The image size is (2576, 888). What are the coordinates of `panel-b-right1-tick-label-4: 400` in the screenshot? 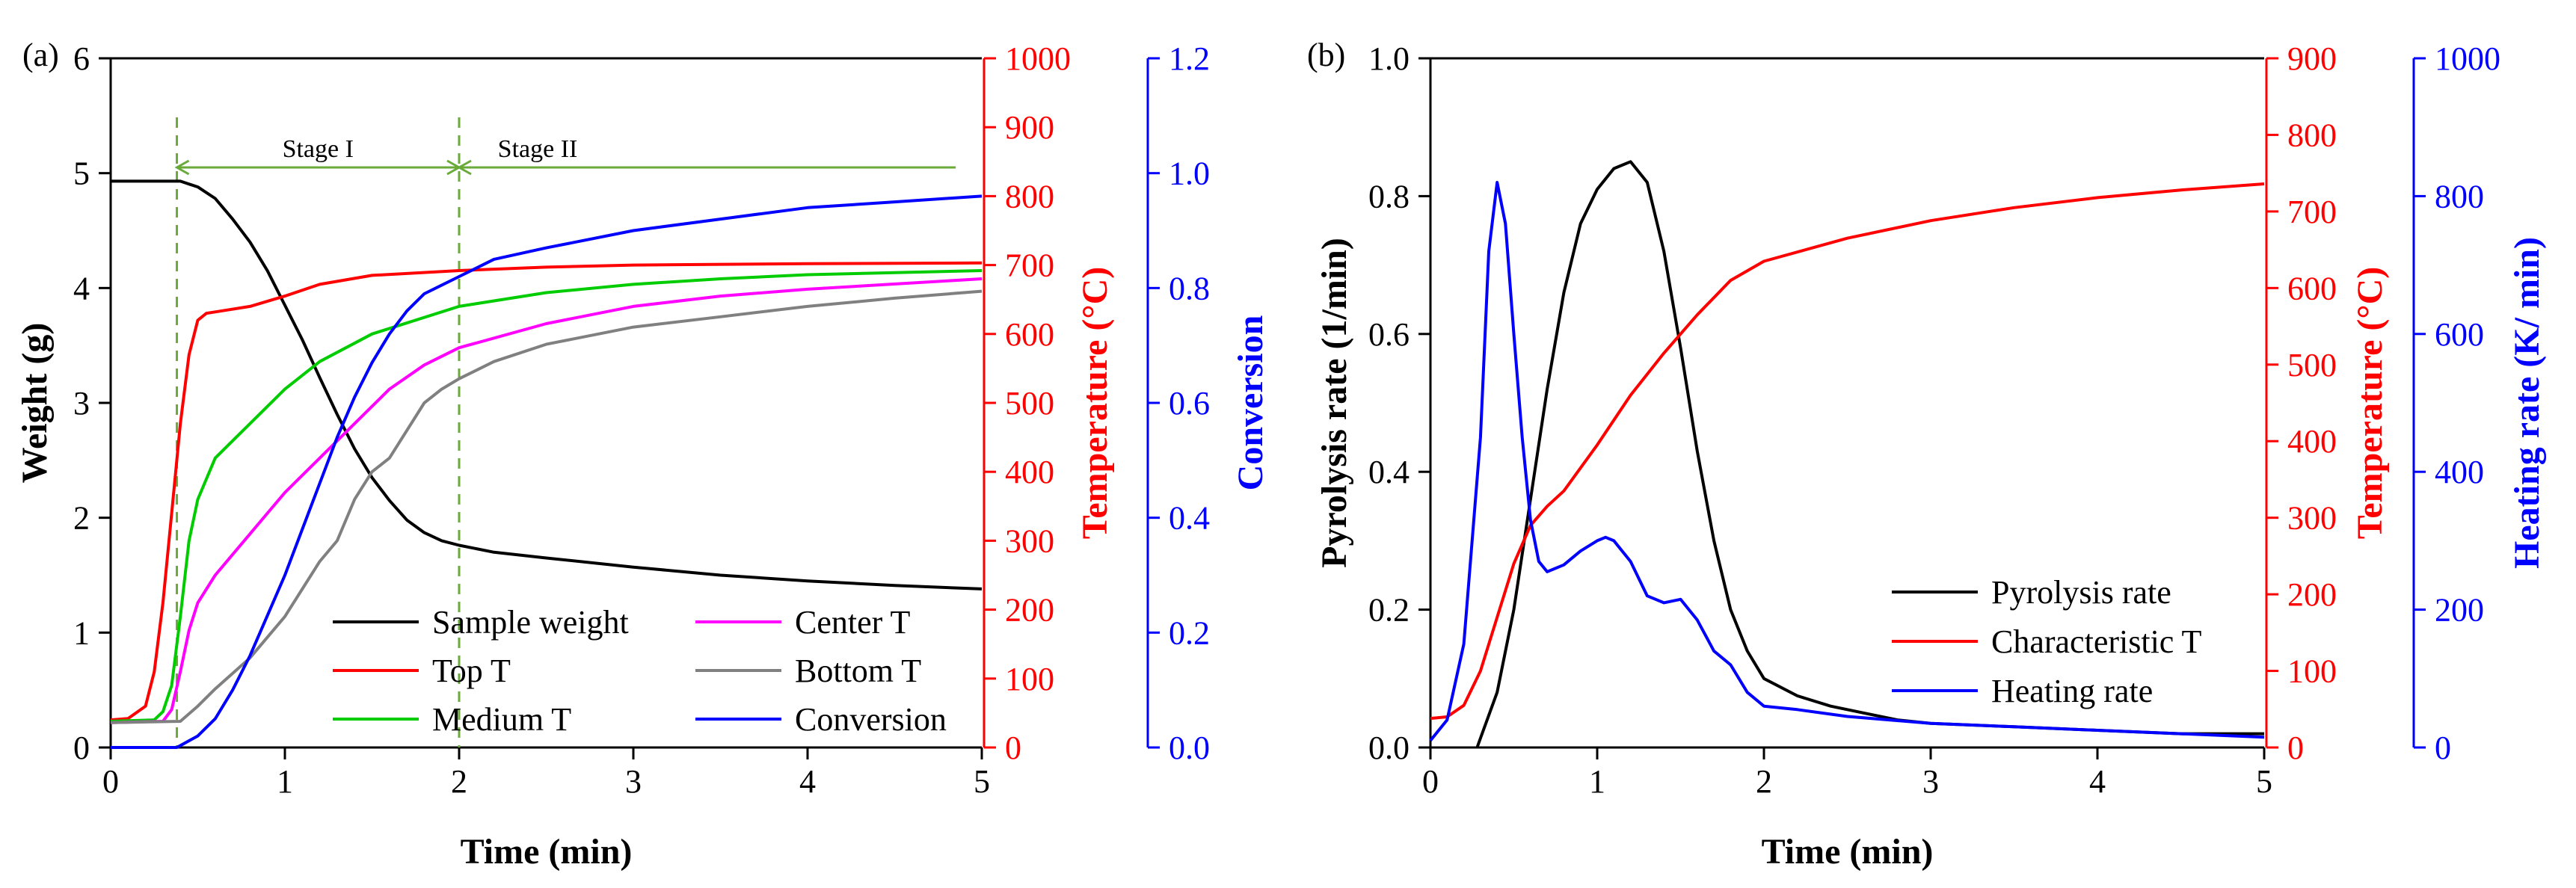 It's located at (2312, 442).